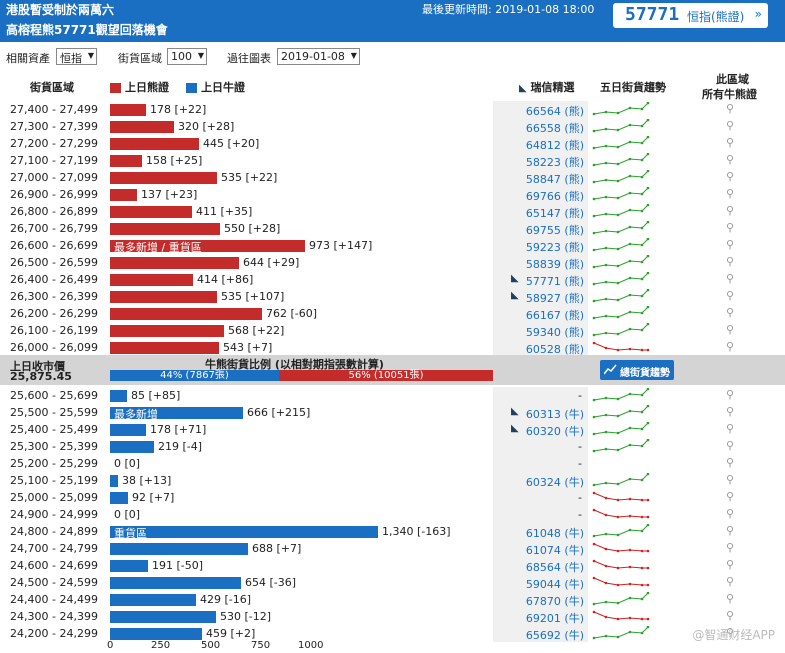 The width and height of the screenshot is (785, 653). What do you see at coordinates (637, 370) in the screenshot?
I see `total-trend-button: 總街貨趨勢` at bounding box center [637, 370].